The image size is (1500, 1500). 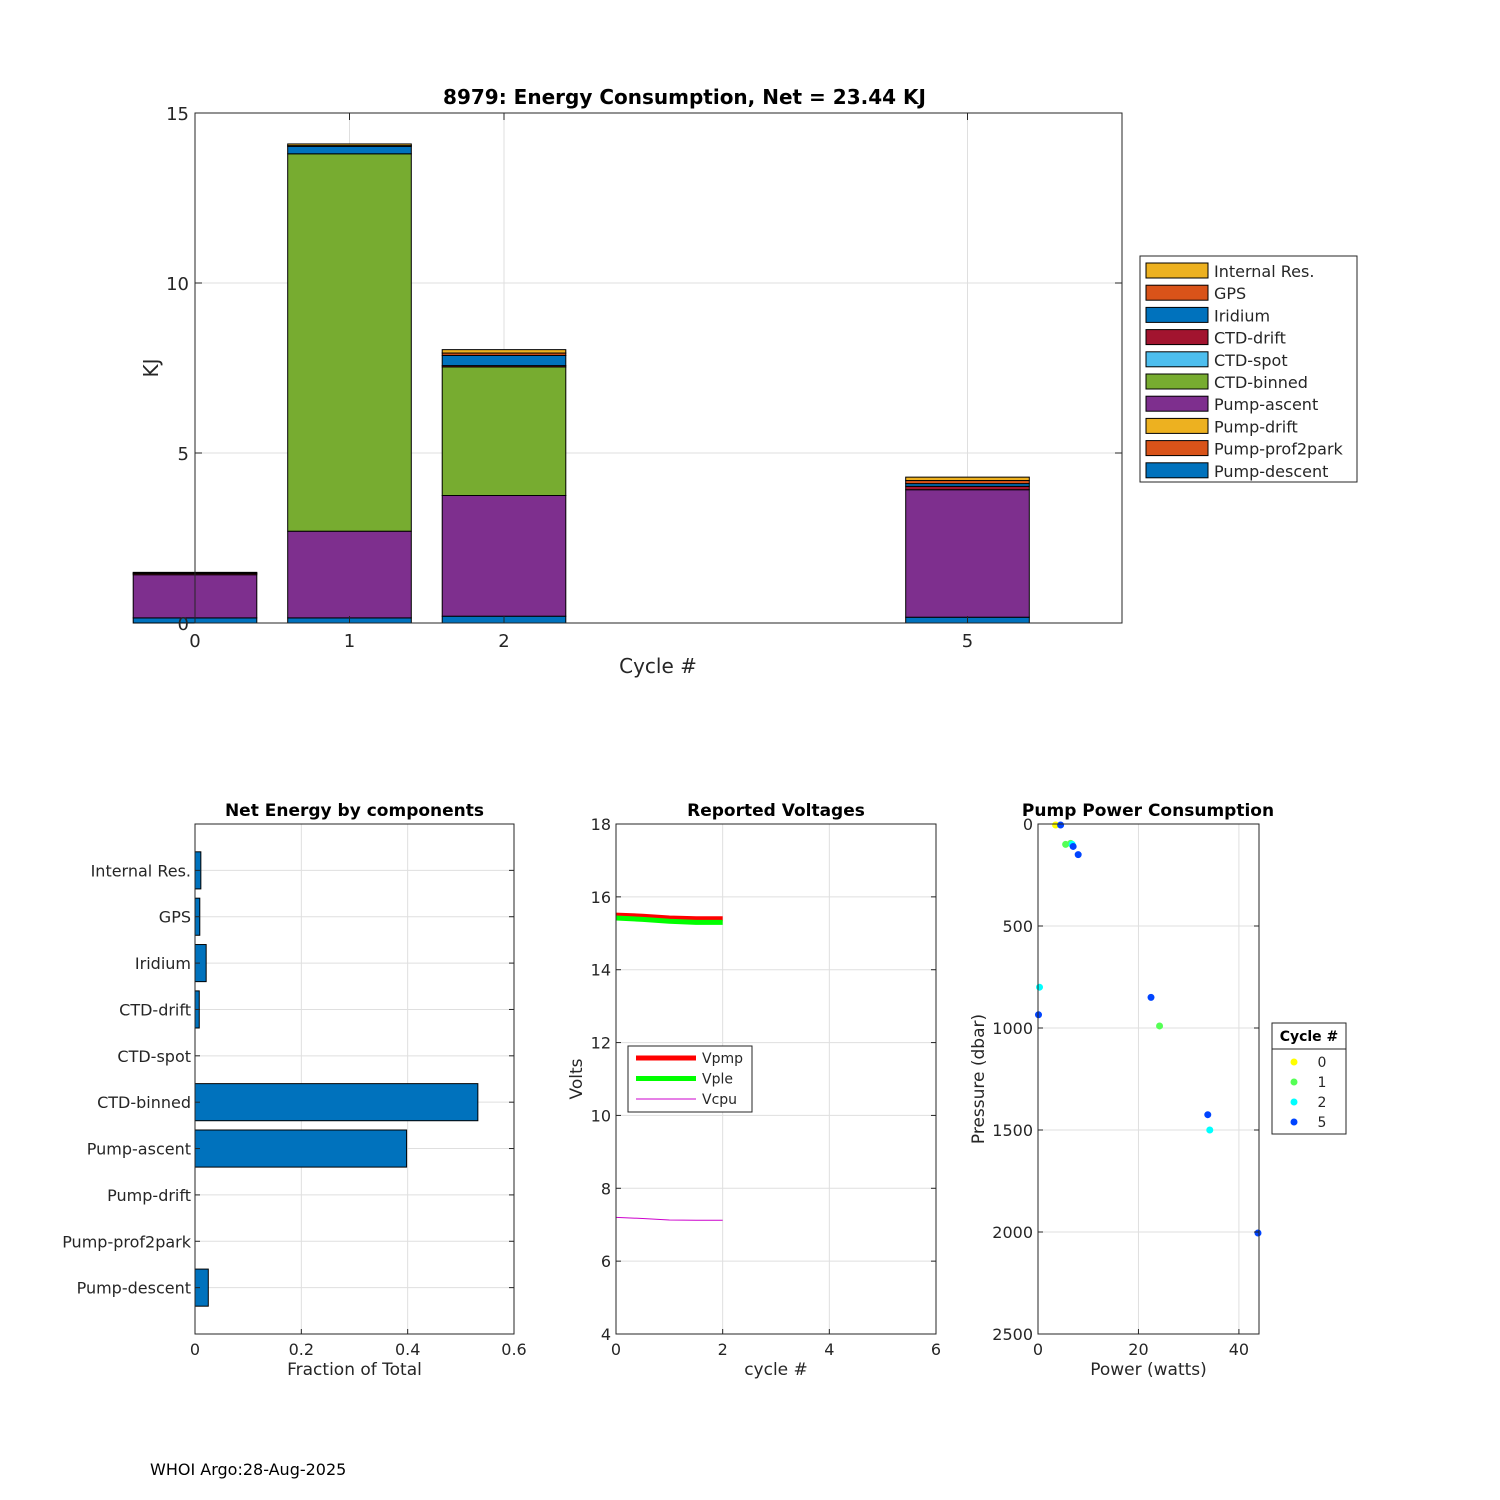 What do you see at coordinates (723, 1349) in the screenshot?
I see `voltage-x-tick-label: 2` at bounding box center [723, 1349].